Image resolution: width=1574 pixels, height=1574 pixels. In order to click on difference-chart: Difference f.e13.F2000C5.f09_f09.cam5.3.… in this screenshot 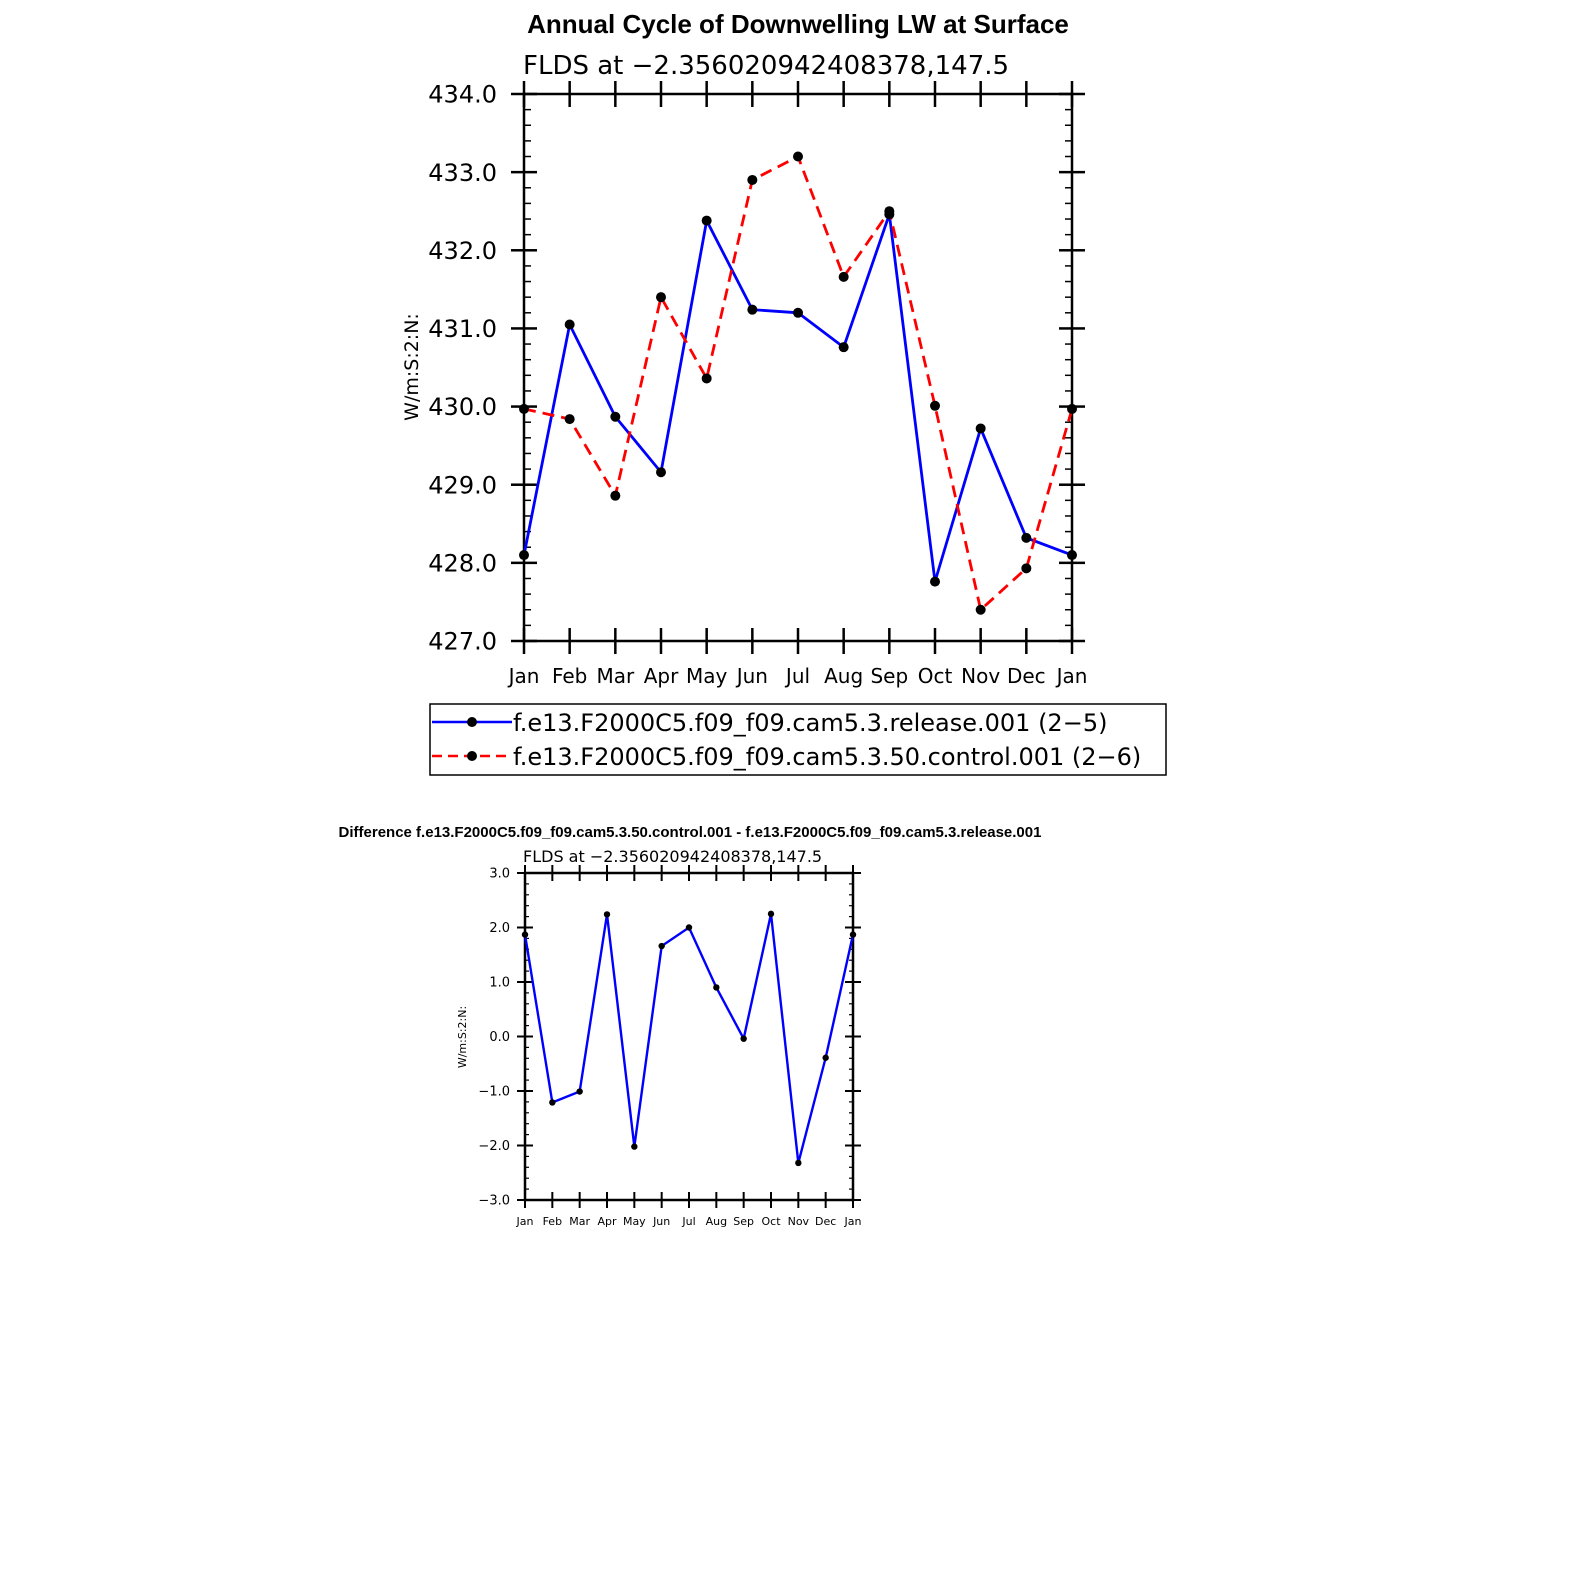, I will do `click(690, 1026)`.